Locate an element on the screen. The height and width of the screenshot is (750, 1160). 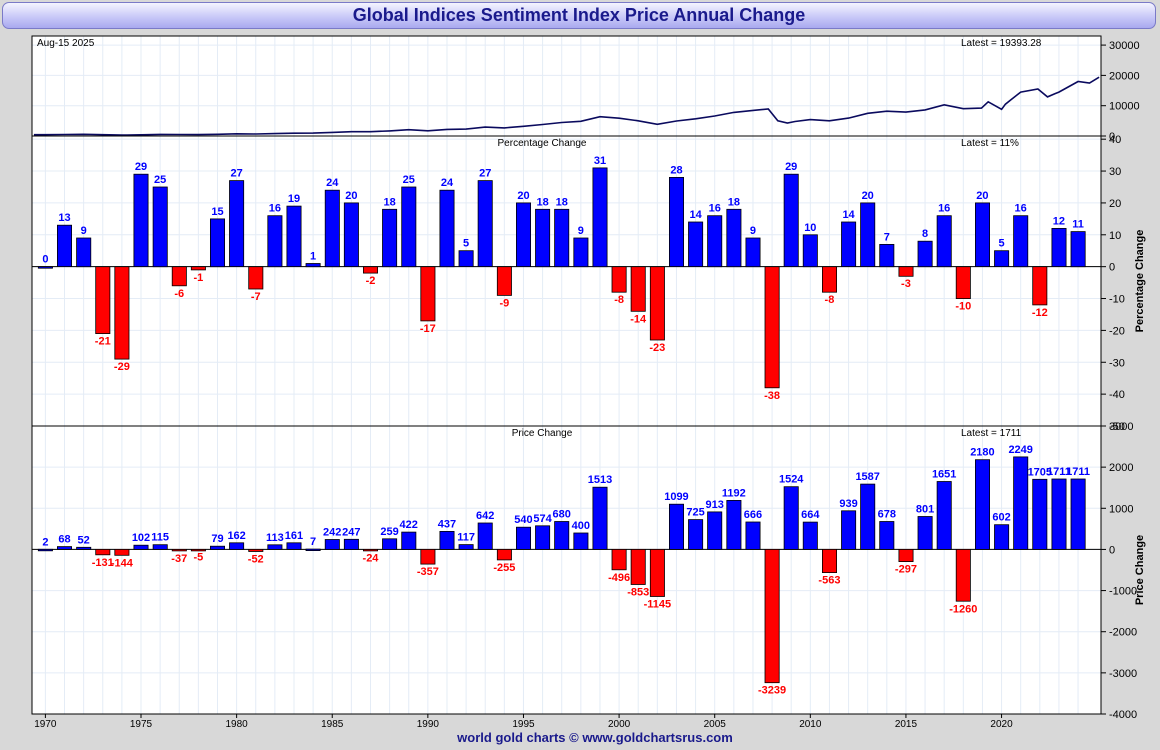
data-label: 68 is located at coordinates (64, 540).